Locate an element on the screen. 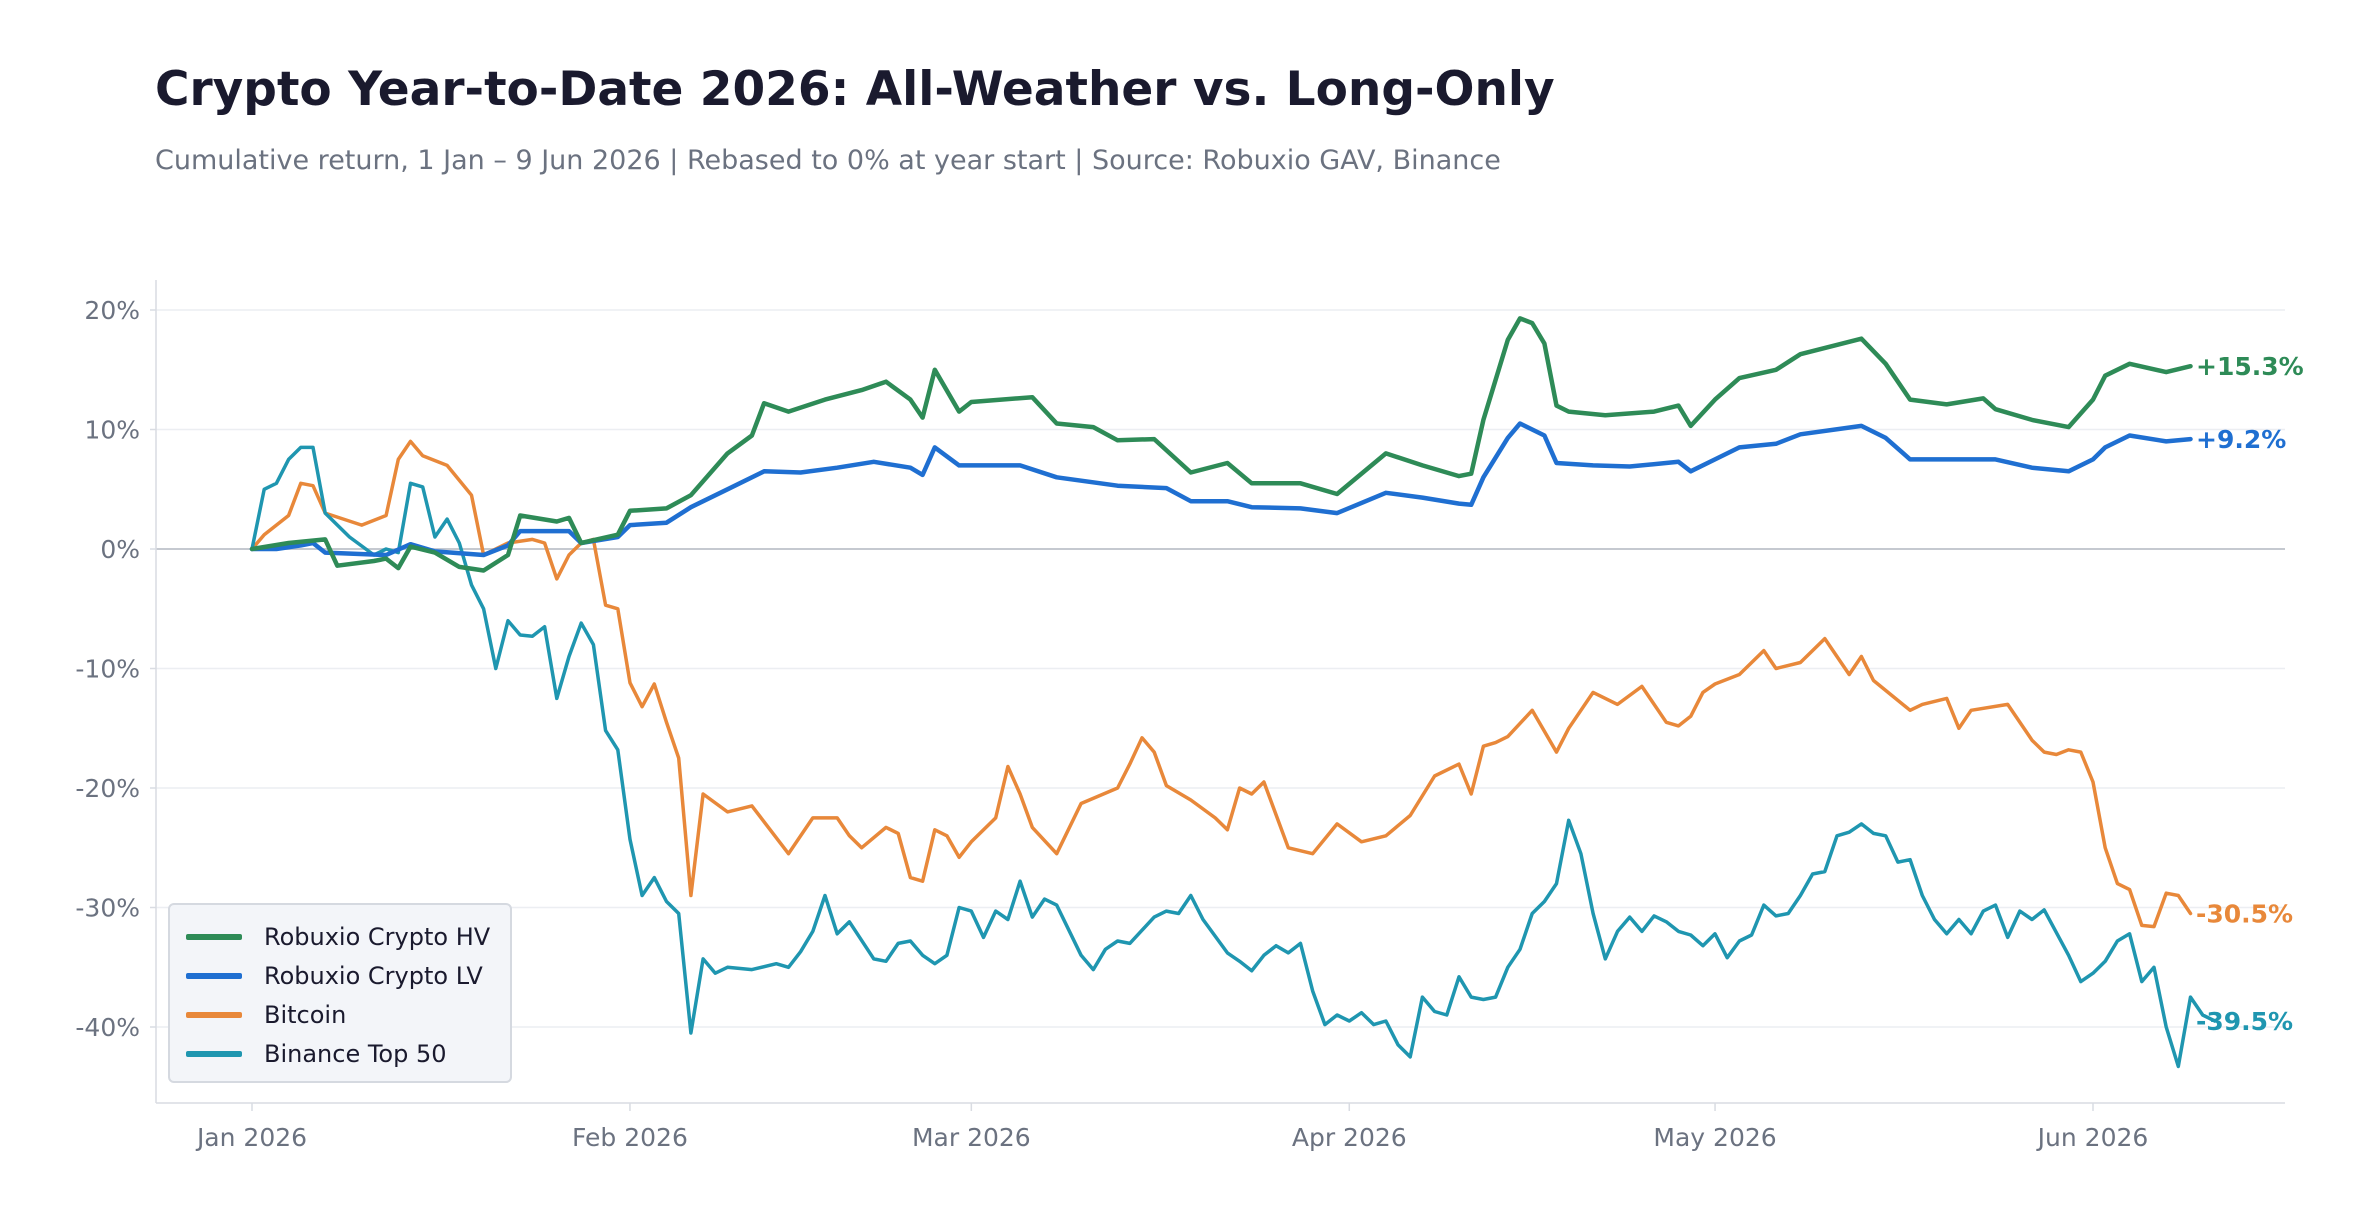 The width and height of the screenshot is (2369, 1207). legend-swatch-lv is located at coordinates (214, 975).